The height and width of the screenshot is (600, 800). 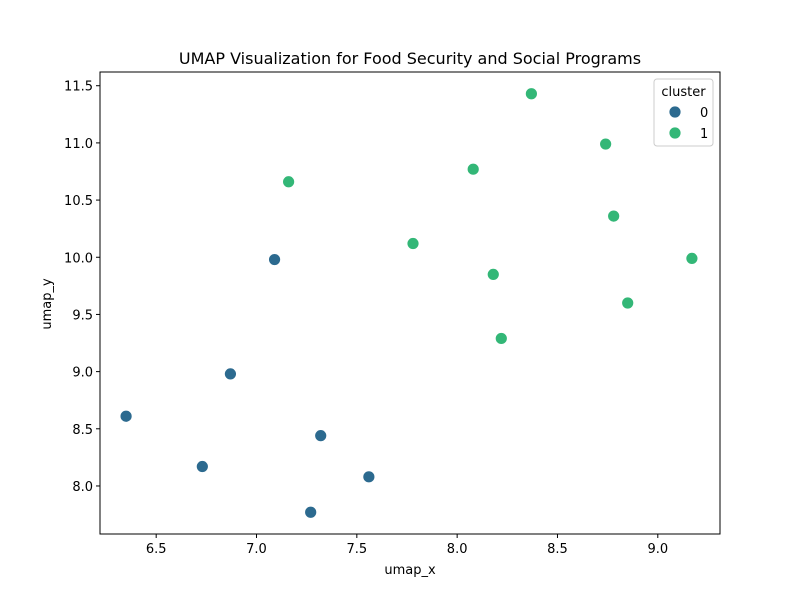 What do you see at coordinates (557, 549) in the screenshot?
I see `x-tick-label: 8.5` at bounding box center [557, 549].